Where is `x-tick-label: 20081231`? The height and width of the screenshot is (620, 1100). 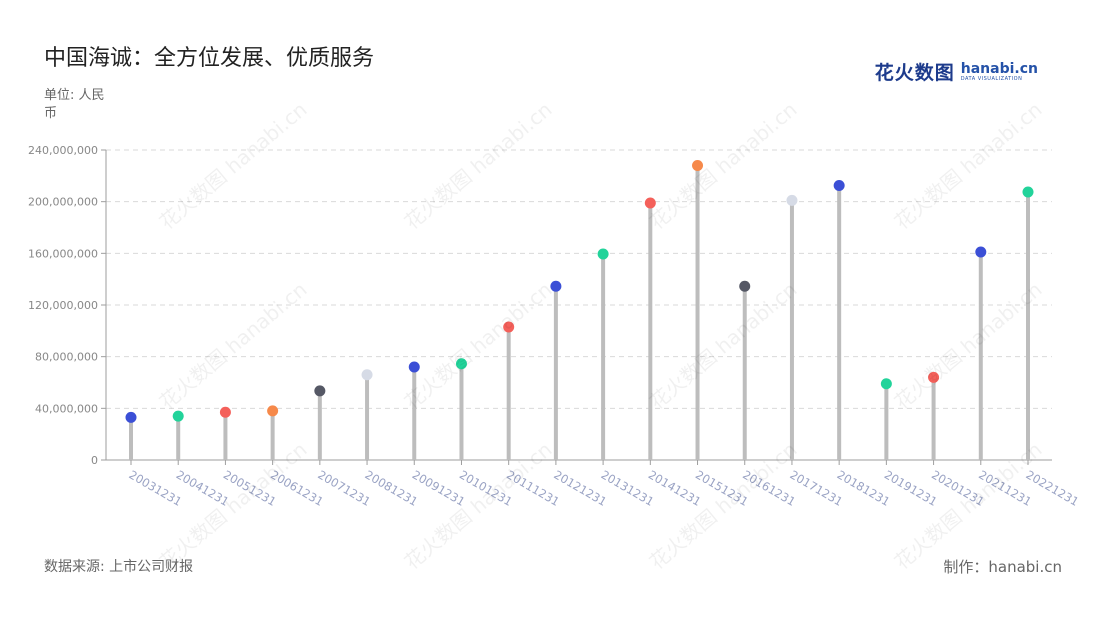
x-tick-label: 20081231 is located at coordinates (392, 487).